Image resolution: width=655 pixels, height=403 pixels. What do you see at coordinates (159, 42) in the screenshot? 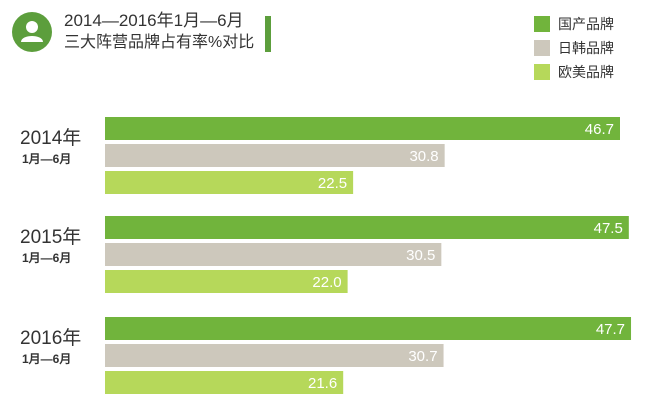
I see `chart-title-line2: 三大阵营品牌占有率%对比` at bounding box center [159, 42].